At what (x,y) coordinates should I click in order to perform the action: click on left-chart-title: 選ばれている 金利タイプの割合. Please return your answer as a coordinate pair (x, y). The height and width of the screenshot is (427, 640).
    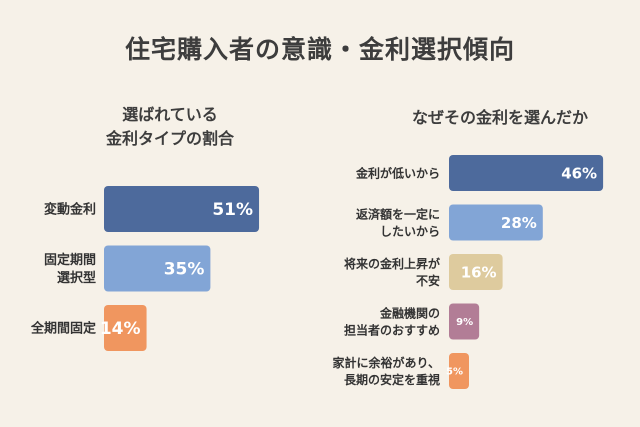
    Looking at the image, I should click on (170, 127).